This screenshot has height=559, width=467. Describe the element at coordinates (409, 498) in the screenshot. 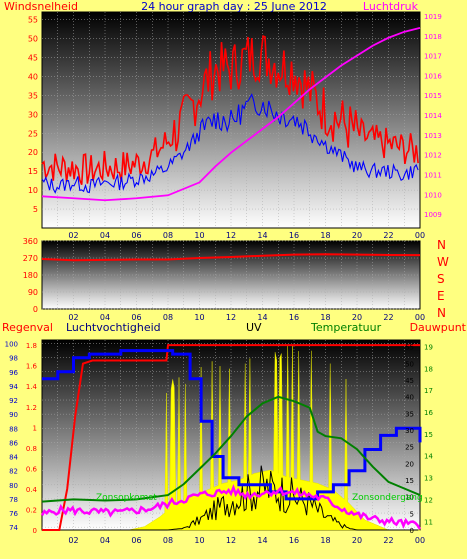

I see `uv-tick-label: 10` at that location.